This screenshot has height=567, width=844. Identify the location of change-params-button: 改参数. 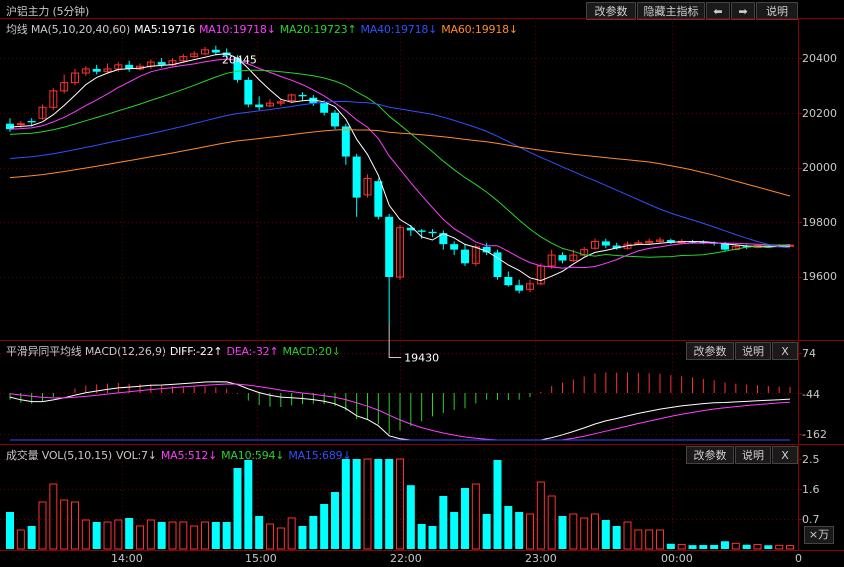
(611, 11).